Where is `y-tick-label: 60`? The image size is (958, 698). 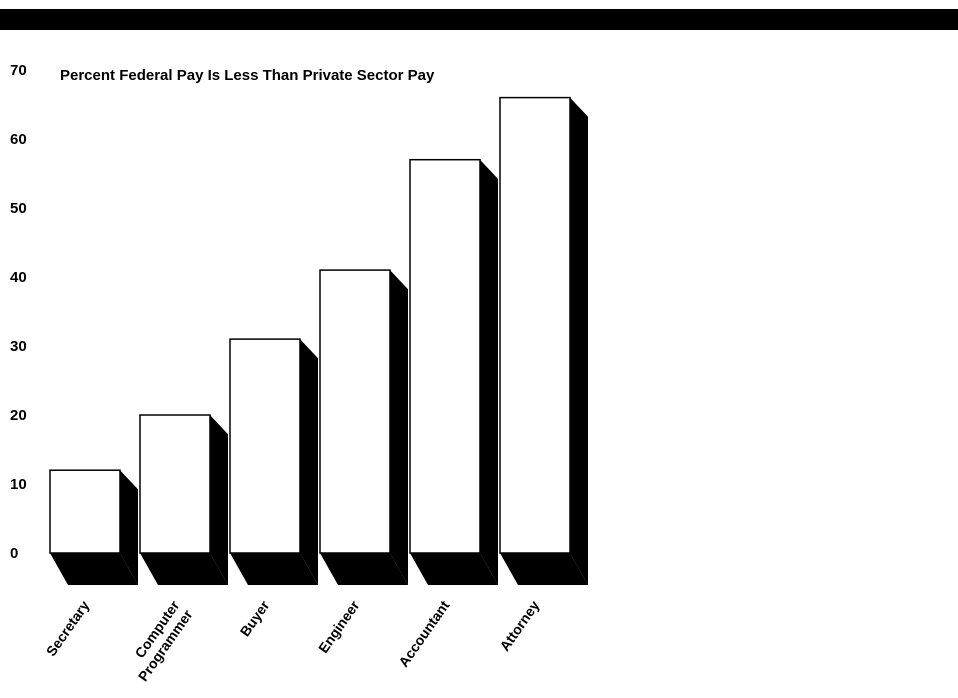 y-tick-label: 60 is located at coordinates (18, 139).